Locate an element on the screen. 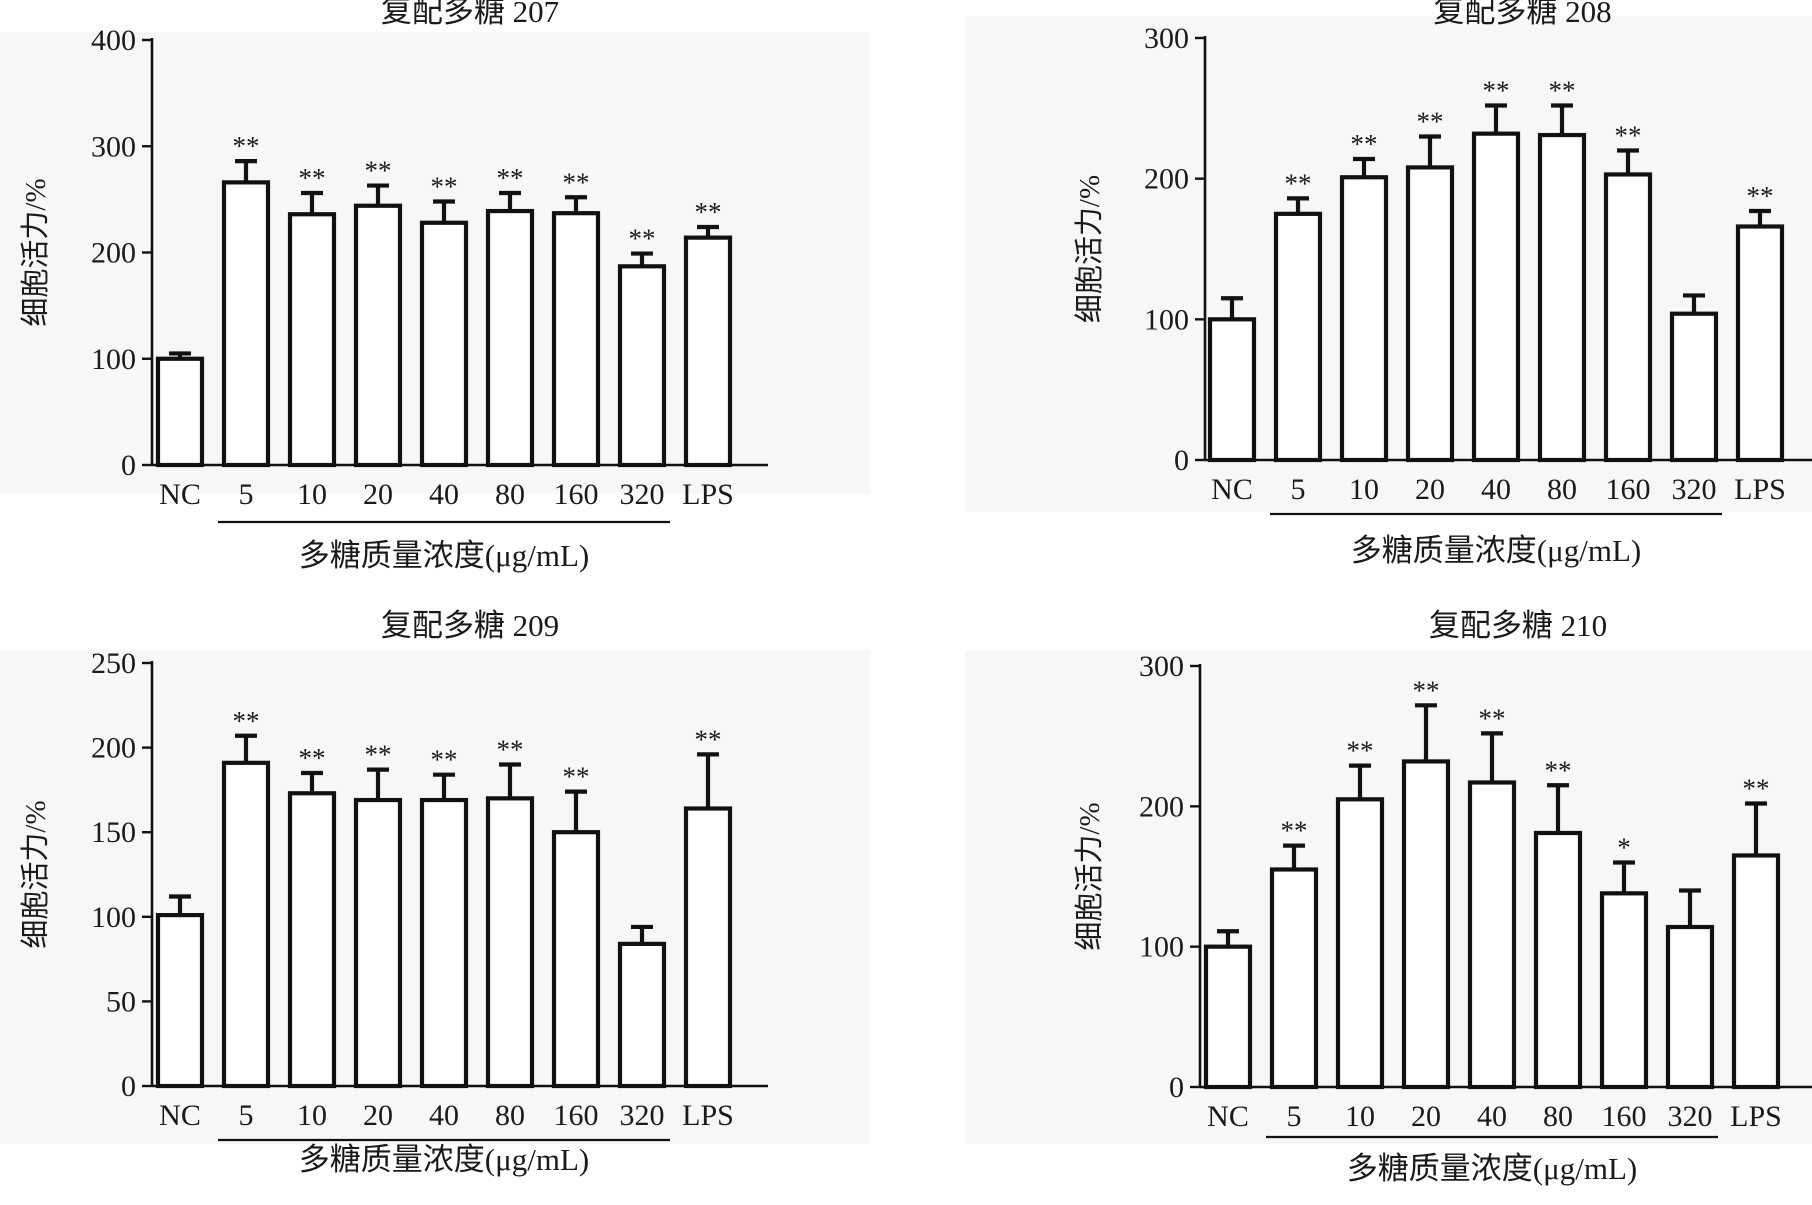 The image size is (1812, 1205). significance-mark: * is located at coordinates (1624, 847).